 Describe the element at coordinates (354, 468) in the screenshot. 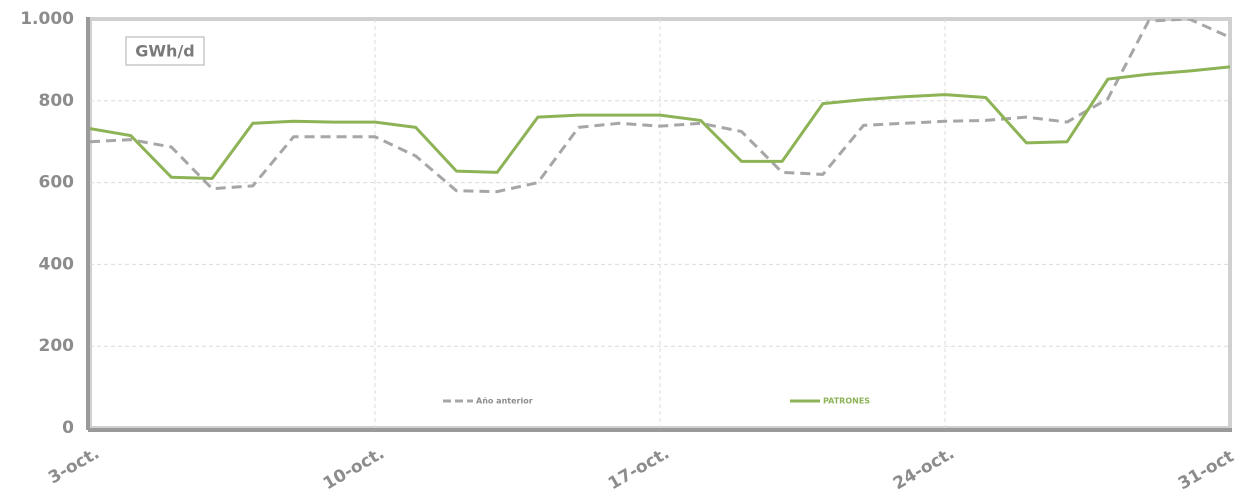

I see `x-tick-label: 10-oct.` at that location.